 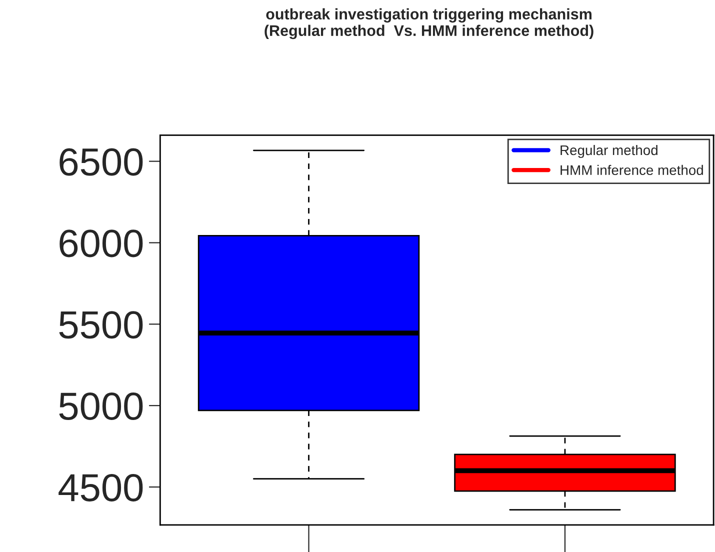 What do you see at coordinates (101, 162) in the screenshot?
I see `y-tick-label: 6500` at bounding box center [101, 162].